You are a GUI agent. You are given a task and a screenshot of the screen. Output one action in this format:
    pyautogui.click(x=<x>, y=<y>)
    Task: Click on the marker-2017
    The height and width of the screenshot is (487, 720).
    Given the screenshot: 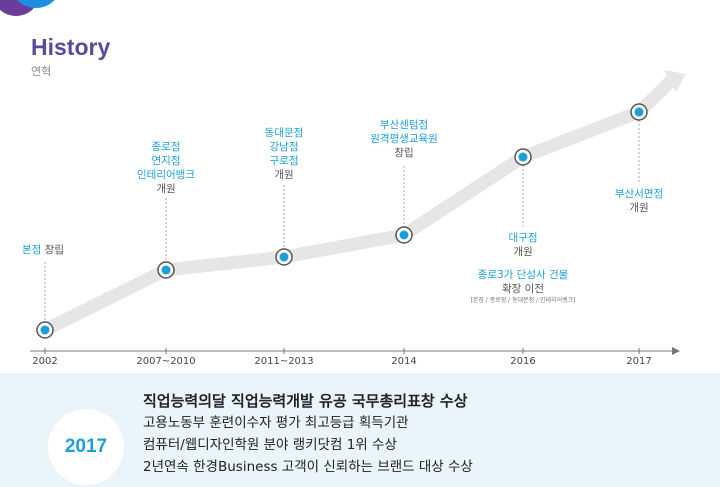 What is the action you would take?
    pyautogui.click(x=639, y=112)
    